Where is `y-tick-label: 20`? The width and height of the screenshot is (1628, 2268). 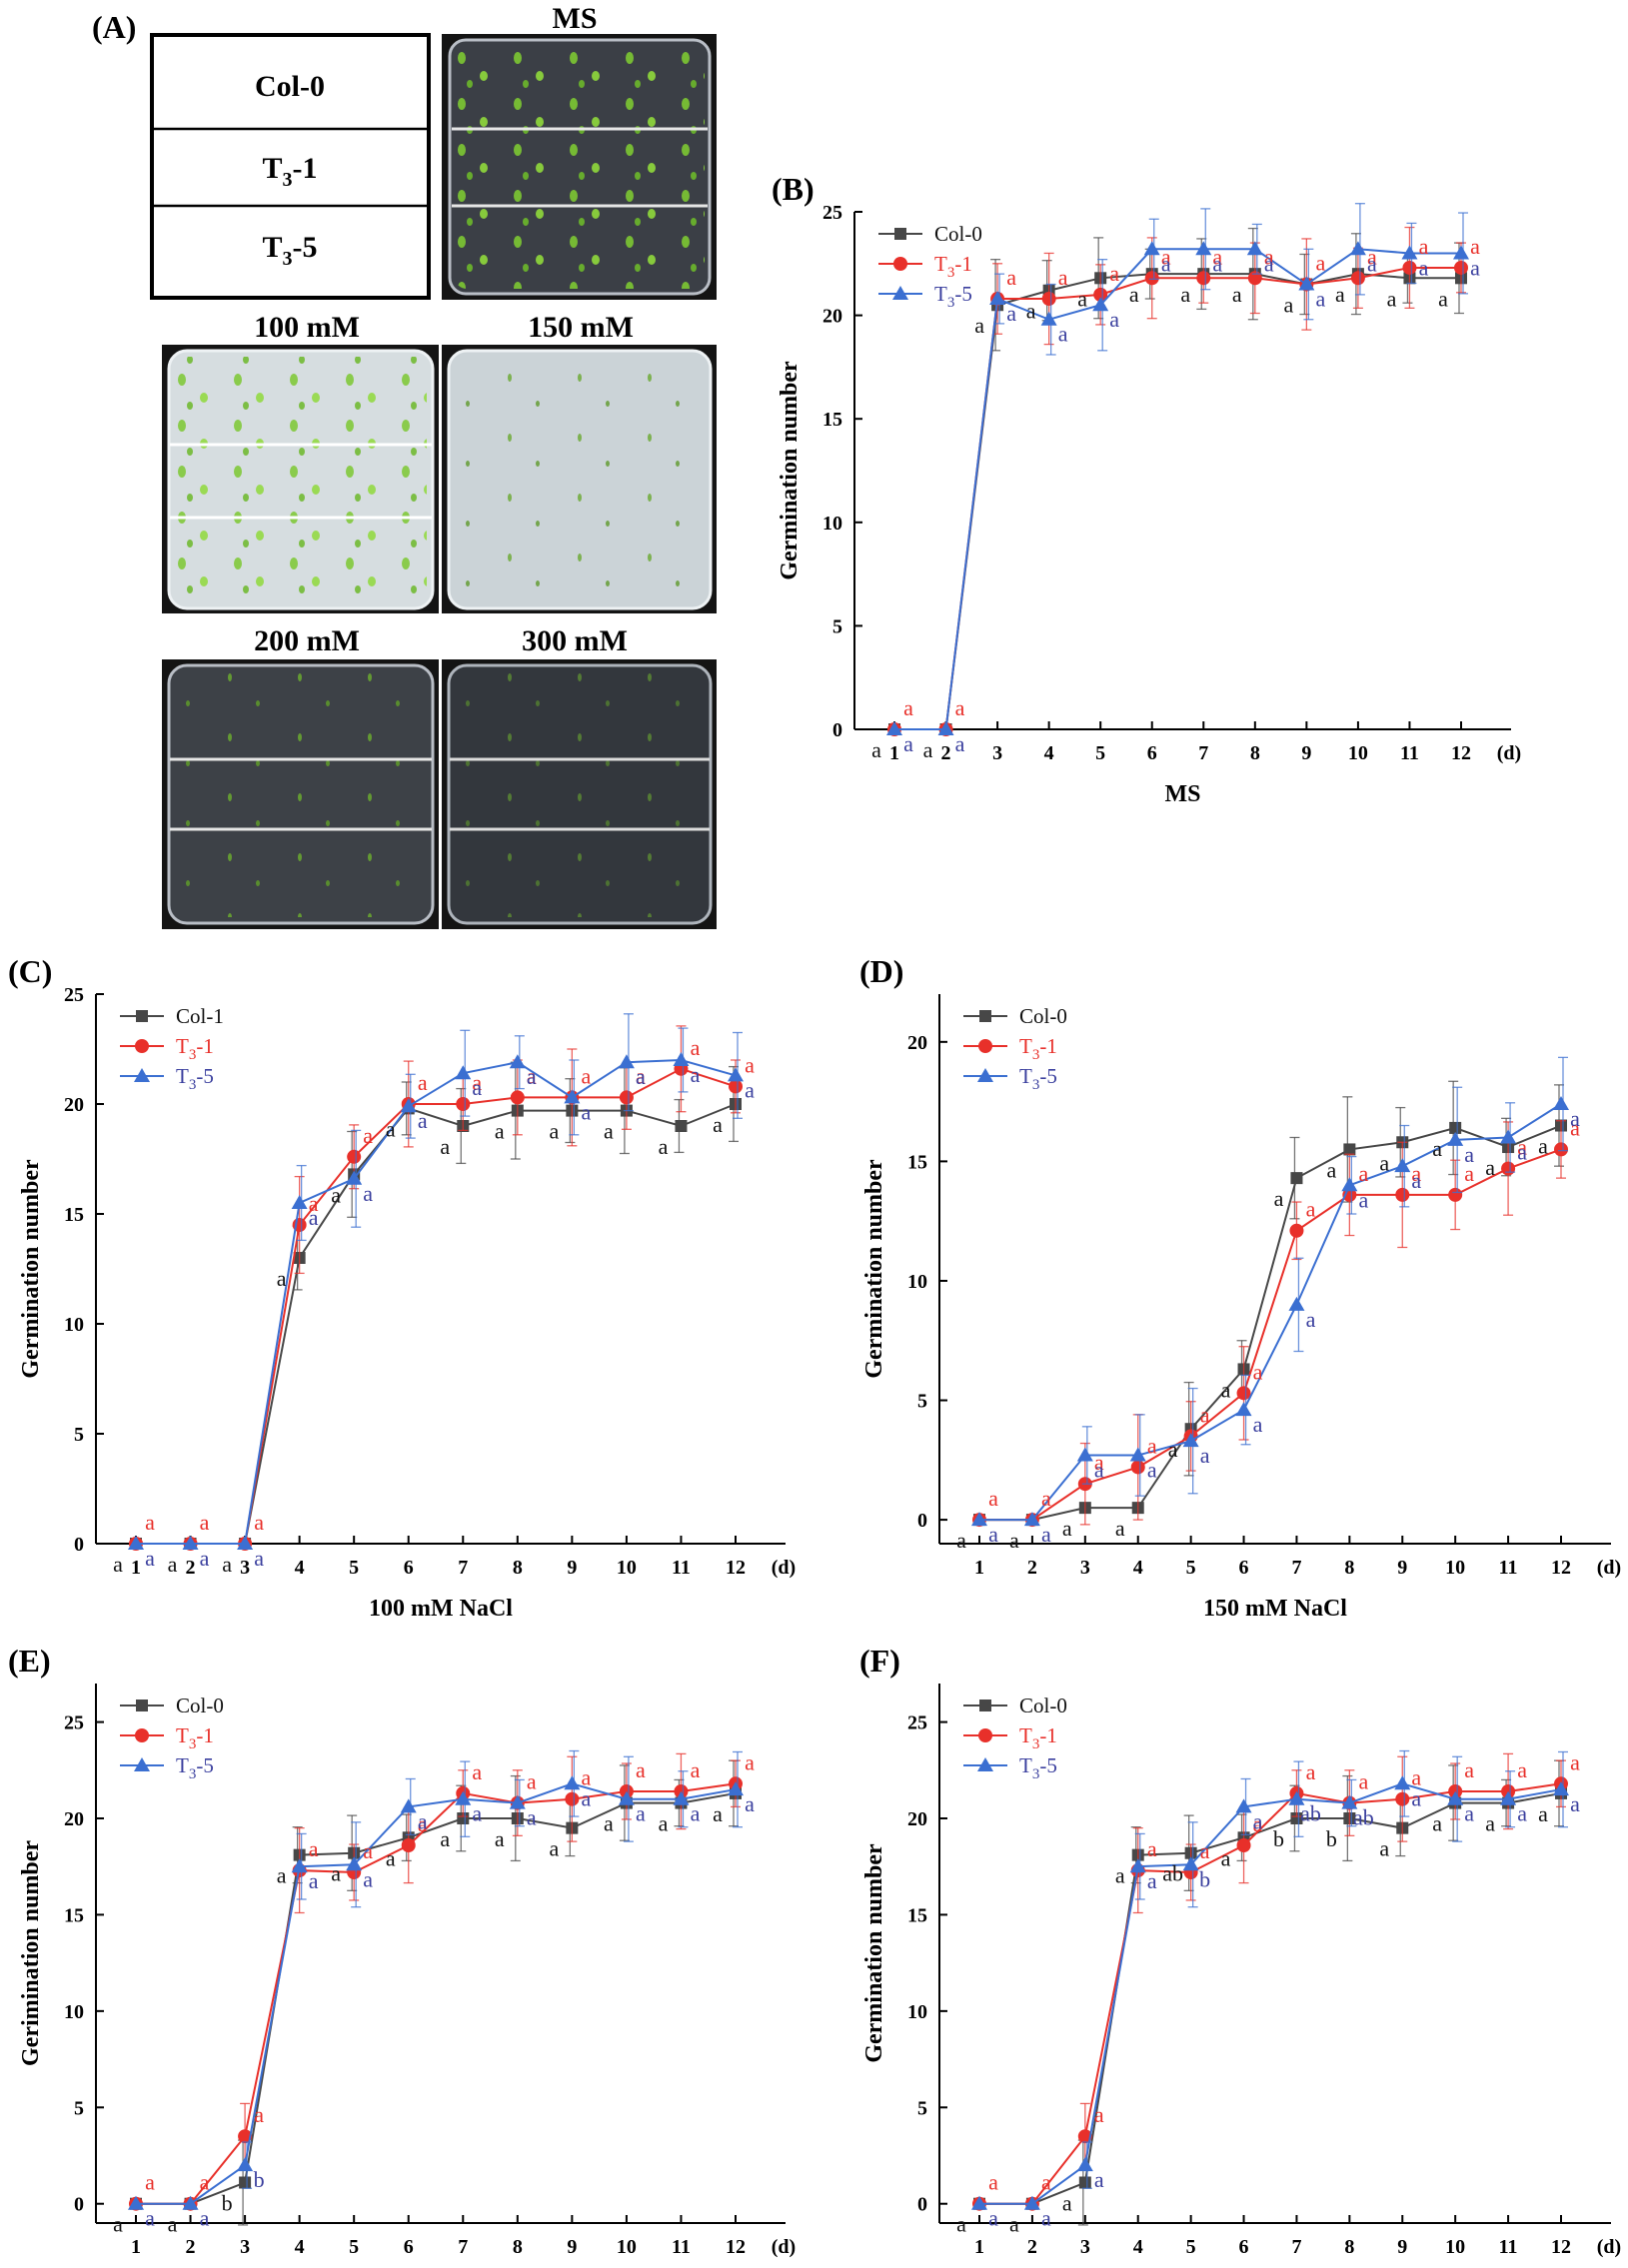 y-tick-label: 20 is located at coordinates (74, 1819).